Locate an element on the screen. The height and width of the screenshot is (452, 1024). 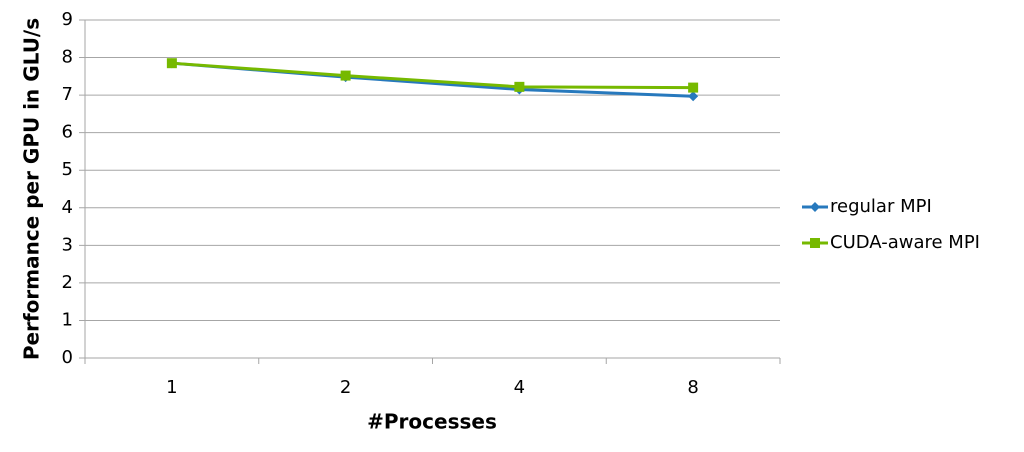
y-axis-title: Performance per GPU in GLU/s is located at coordinates (32, 189).